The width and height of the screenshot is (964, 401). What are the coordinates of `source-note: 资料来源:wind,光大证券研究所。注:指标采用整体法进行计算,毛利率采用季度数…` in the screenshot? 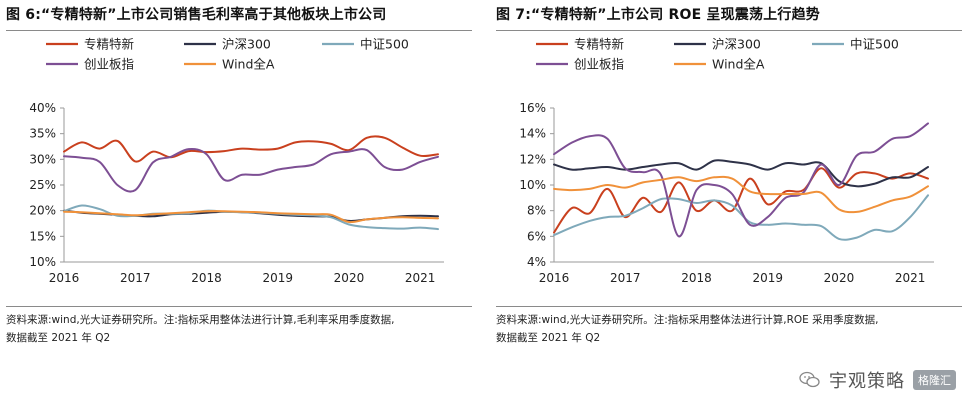 It's located at (200, 320).